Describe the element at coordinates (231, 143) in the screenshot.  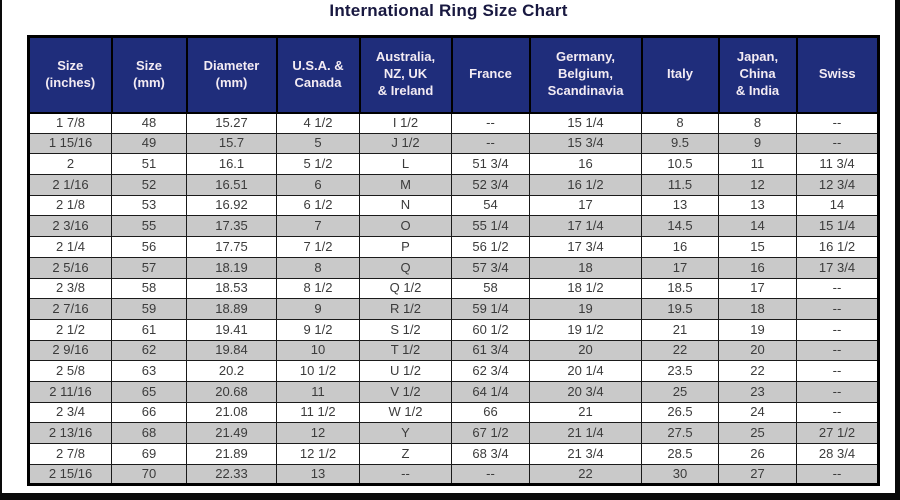
I see `table-cell: 15.7` at that location.